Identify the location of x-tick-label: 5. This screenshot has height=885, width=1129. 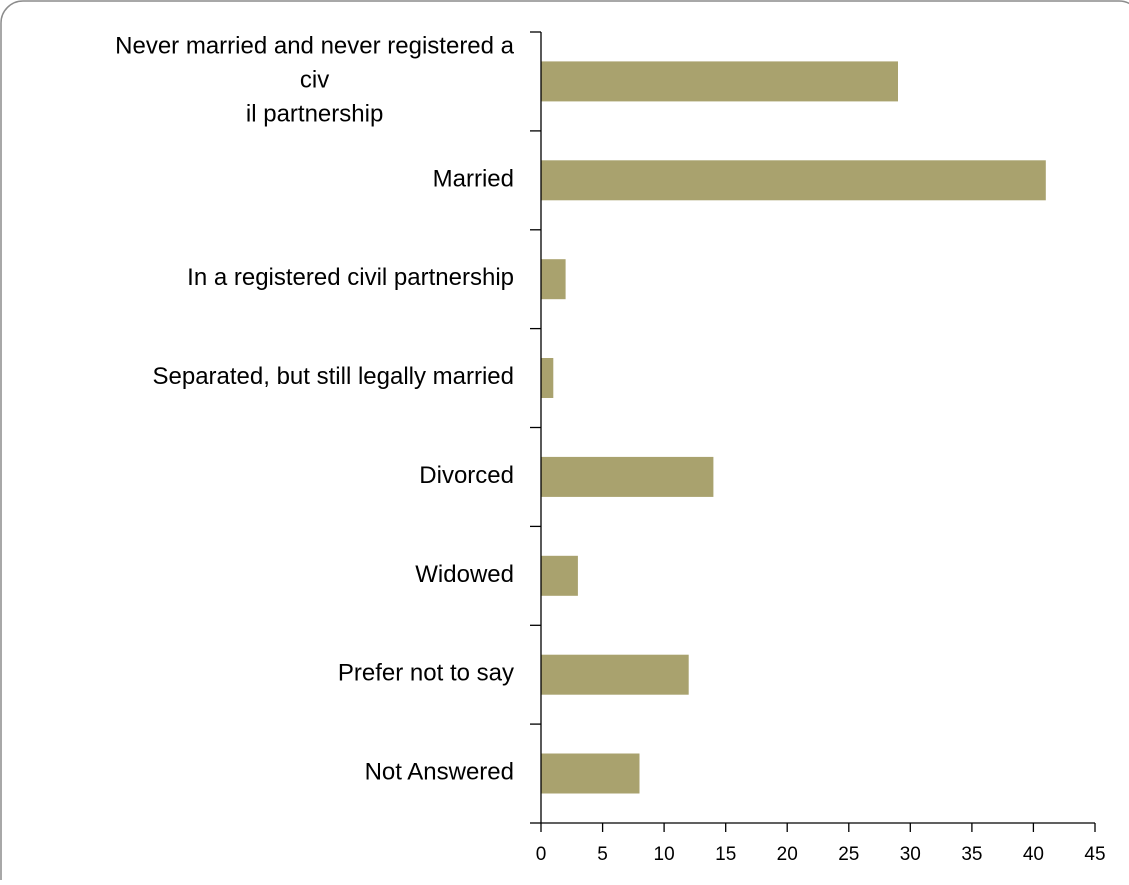
(602, 854).